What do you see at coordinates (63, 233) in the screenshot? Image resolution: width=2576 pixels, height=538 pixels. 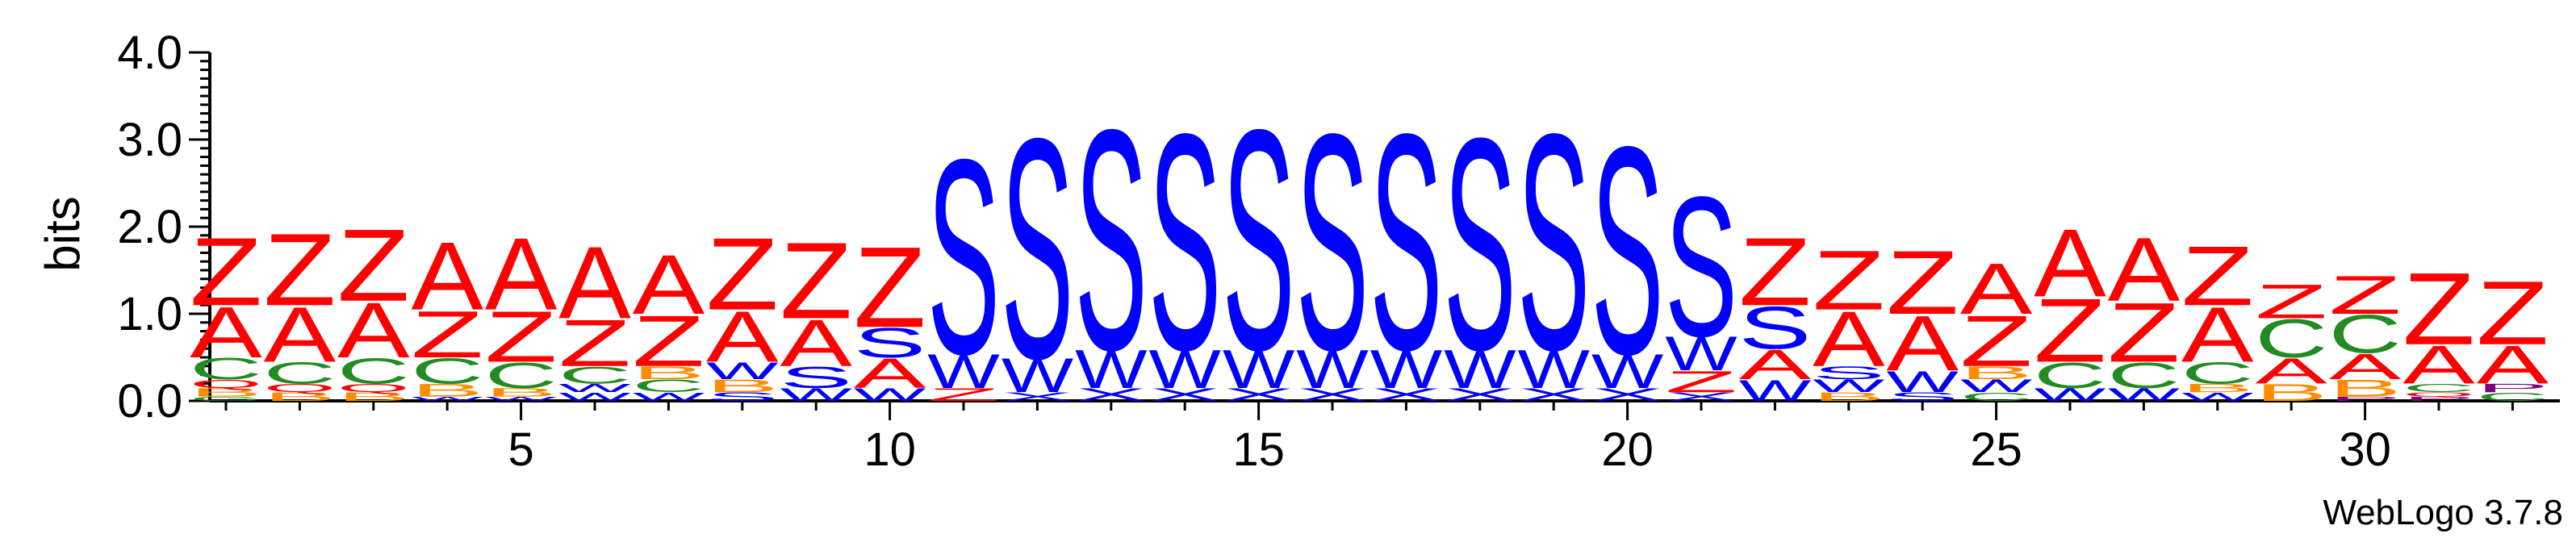 I see `y-axis-label: bits` at bounding box center [63, 233].